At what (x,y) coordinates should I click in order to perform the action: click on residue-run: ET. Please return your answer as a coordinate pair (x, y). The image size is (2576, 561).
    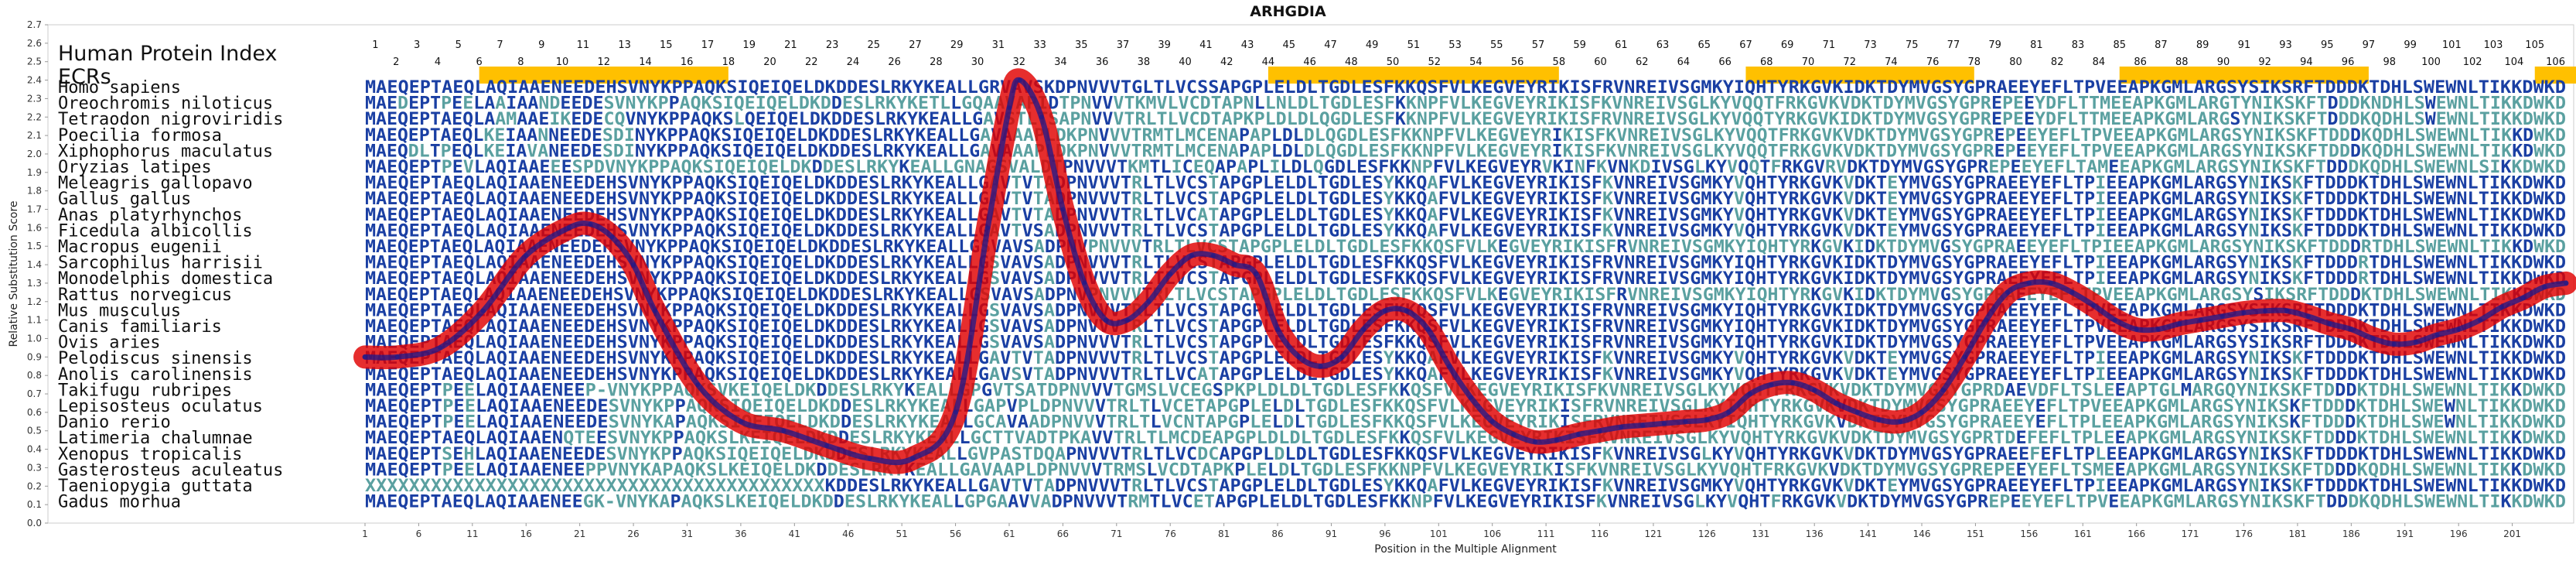
    Looking at the image, I should click on (1204, 502).